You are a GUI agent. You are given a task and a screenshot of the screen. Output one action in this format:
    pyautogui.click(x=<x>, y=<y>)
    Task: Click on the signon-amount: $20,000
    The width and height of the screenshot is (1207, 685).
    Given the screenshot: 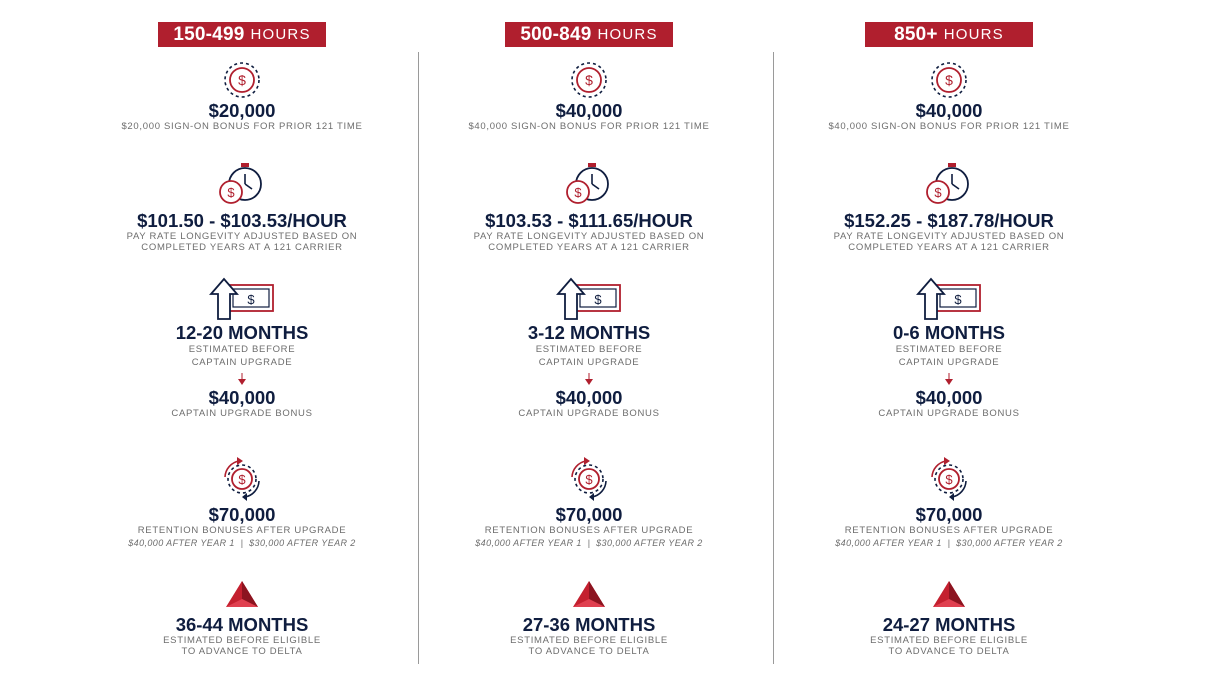 What is the action you would take?
    pyautogui.click(x=242, y=110)
    